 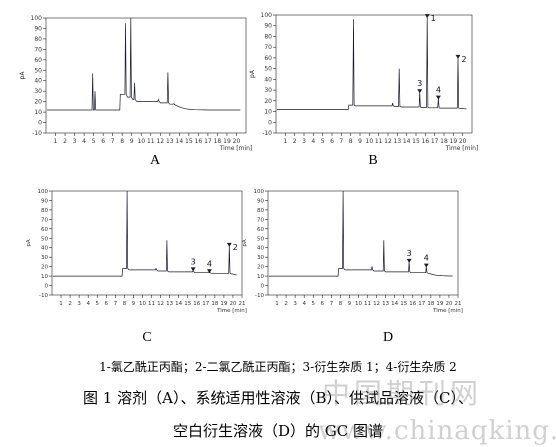 What do you see at coordinates (277, 304) in the screenshot?
I see `x-tick-label: 1` at bounding box center [277, 304].